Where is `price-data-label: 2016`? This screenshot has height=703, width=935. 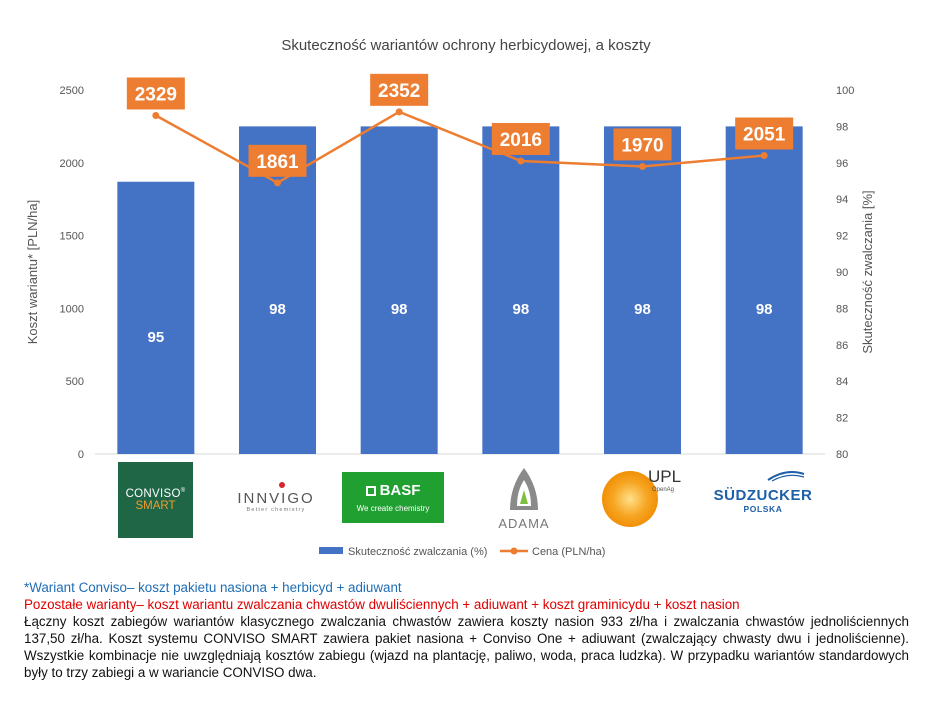 price-data-label: 2016 is located at coordinates (521, 140).